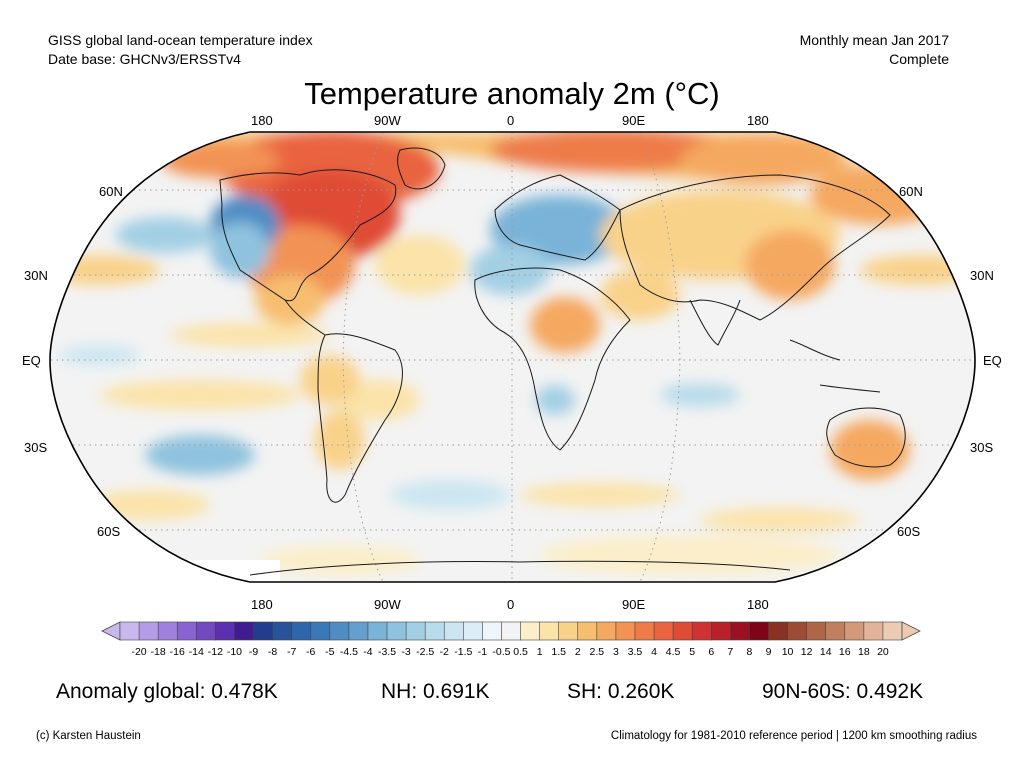 Image resolution: width=1024 pixels, height=768 pixels. What do you see at coordinates (387, 652) in the screenshot?
I see `colorbar-tick-label: -3.5` at bounding box center [387, 652].